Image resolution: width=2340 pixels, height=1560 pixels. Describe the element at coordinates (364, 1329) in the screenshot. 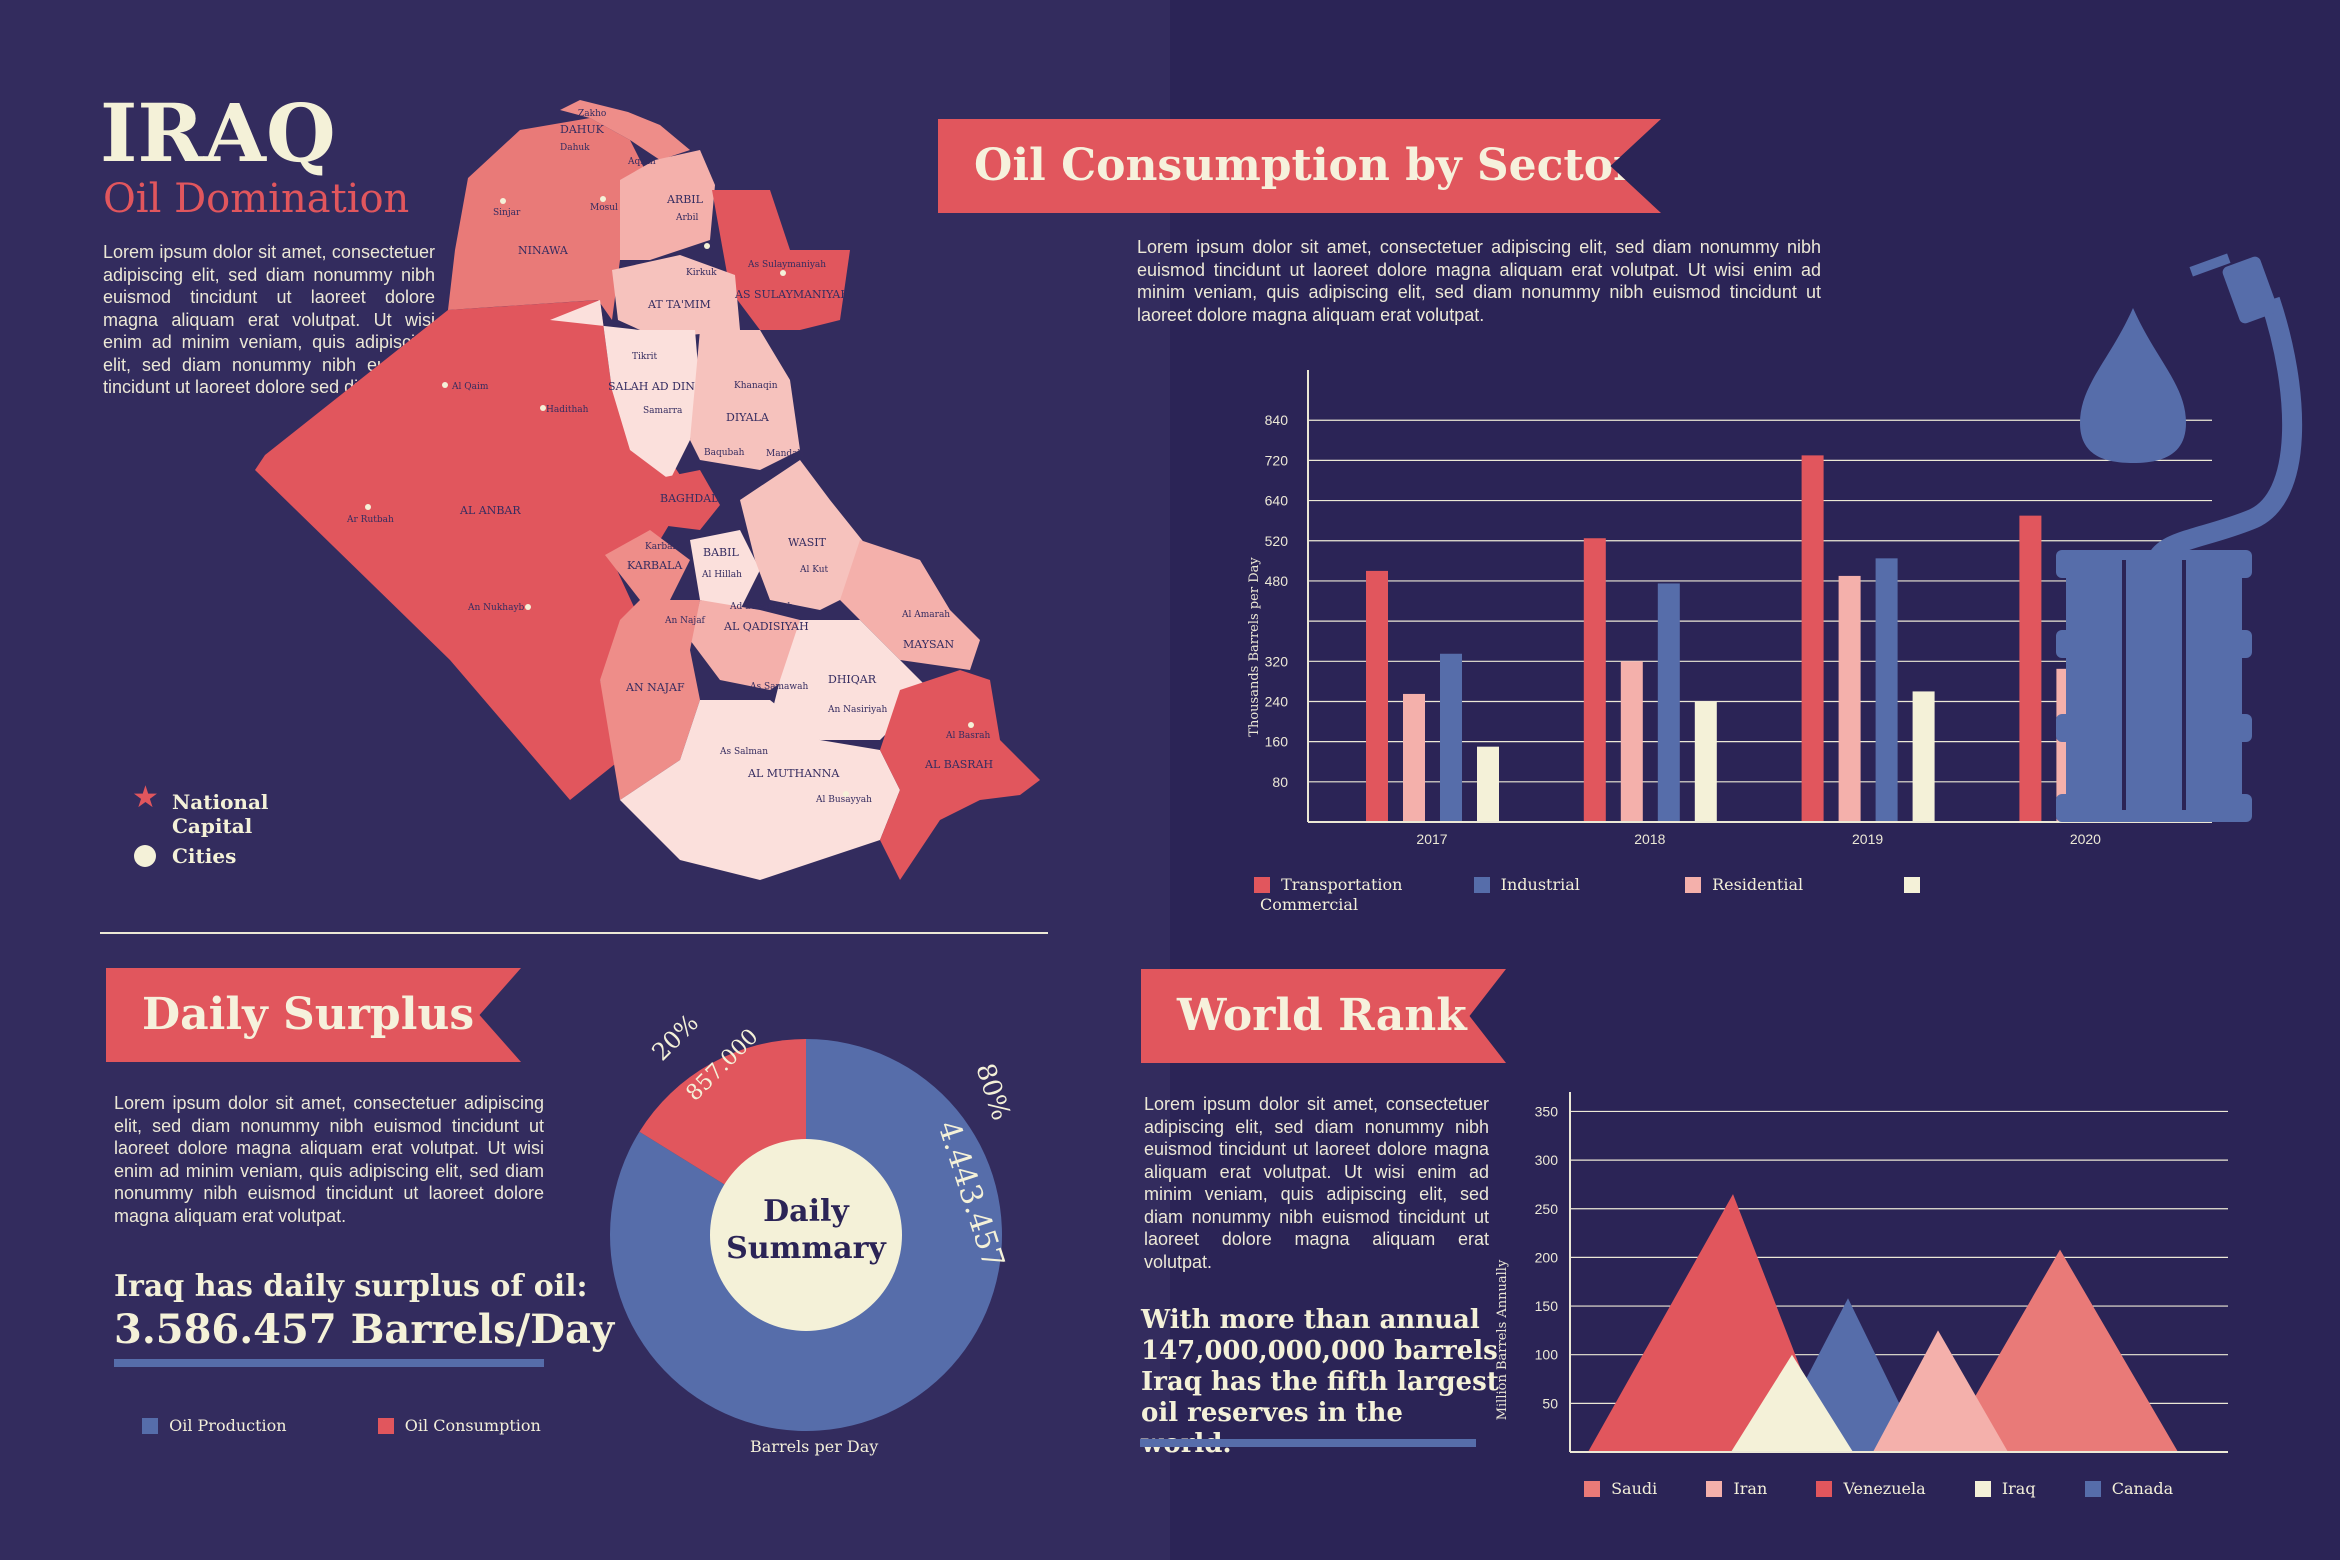

I see `surplus-value: 3.586.457 Barrels/Day` at that location.